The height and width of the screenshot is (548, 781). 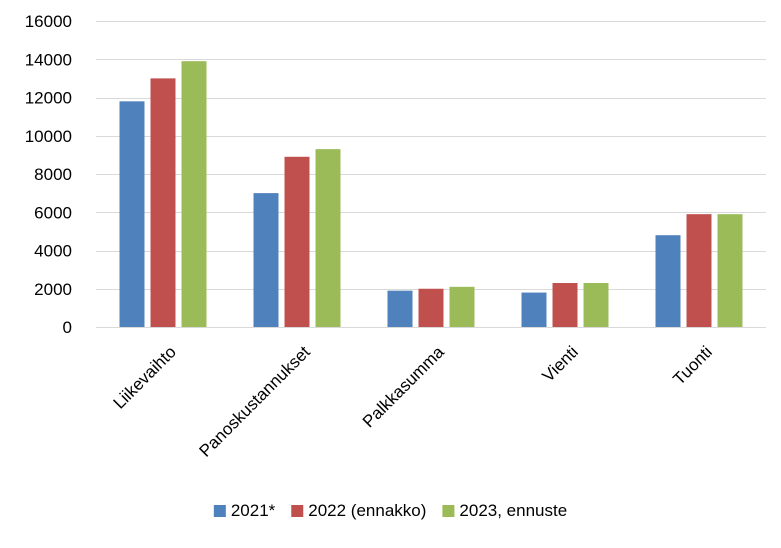 What do you see at coordinates (367, 510) in the screenshot?
I see `legend-label: 2022 (ennakko)` at bounding box center [367, 510].